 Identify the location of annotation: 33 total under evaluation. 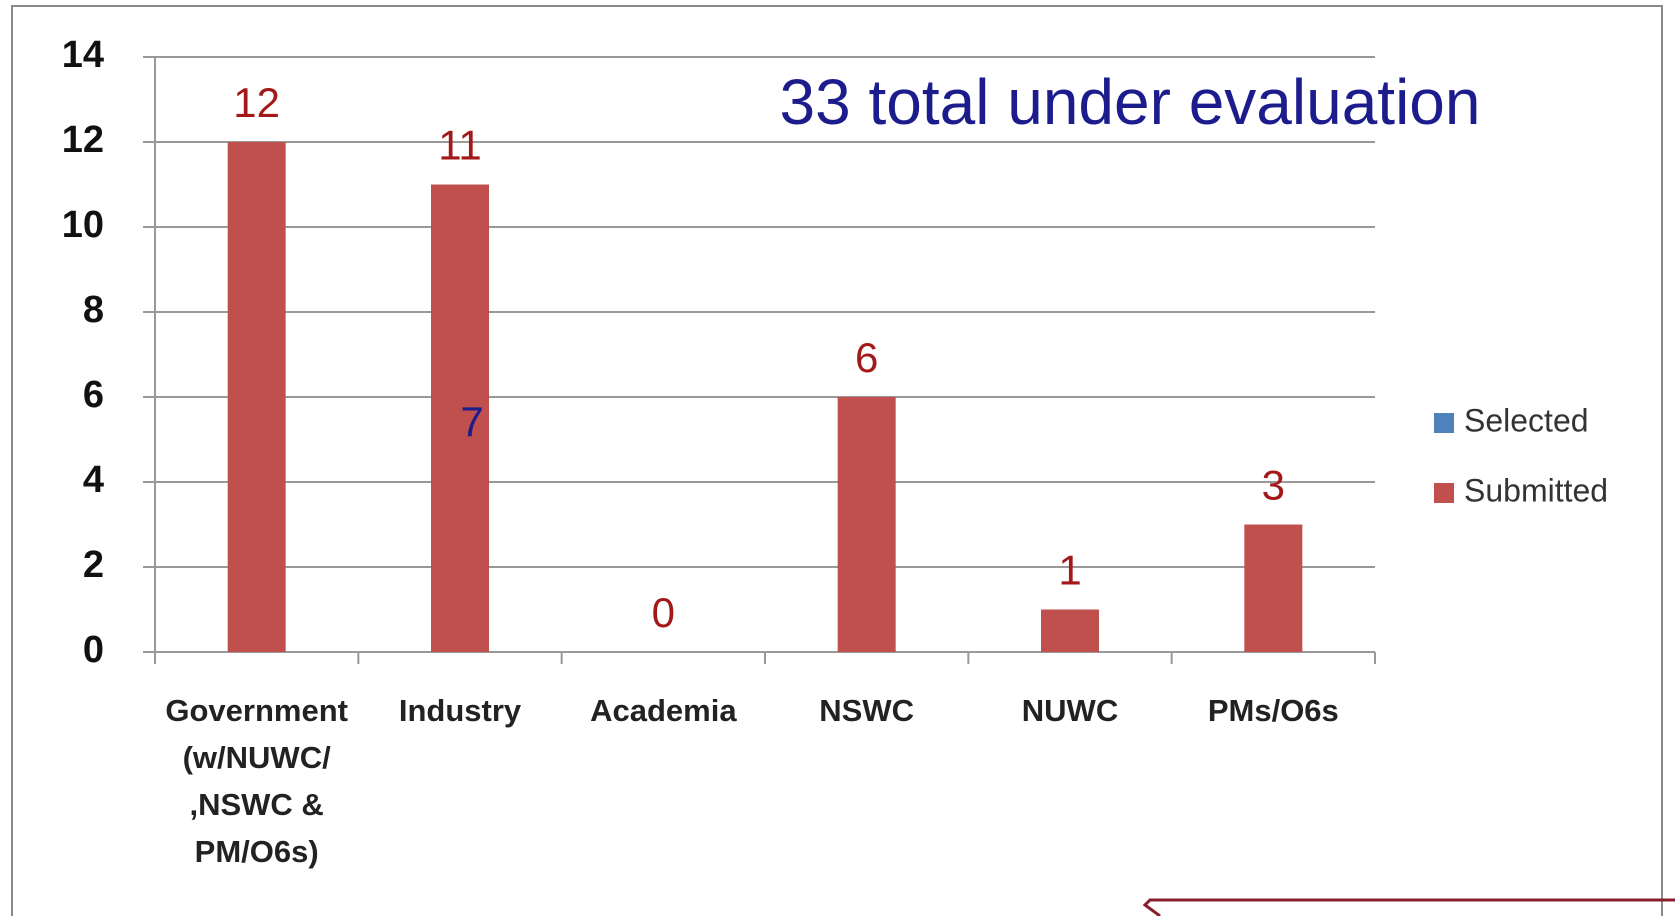
(1130, 102).